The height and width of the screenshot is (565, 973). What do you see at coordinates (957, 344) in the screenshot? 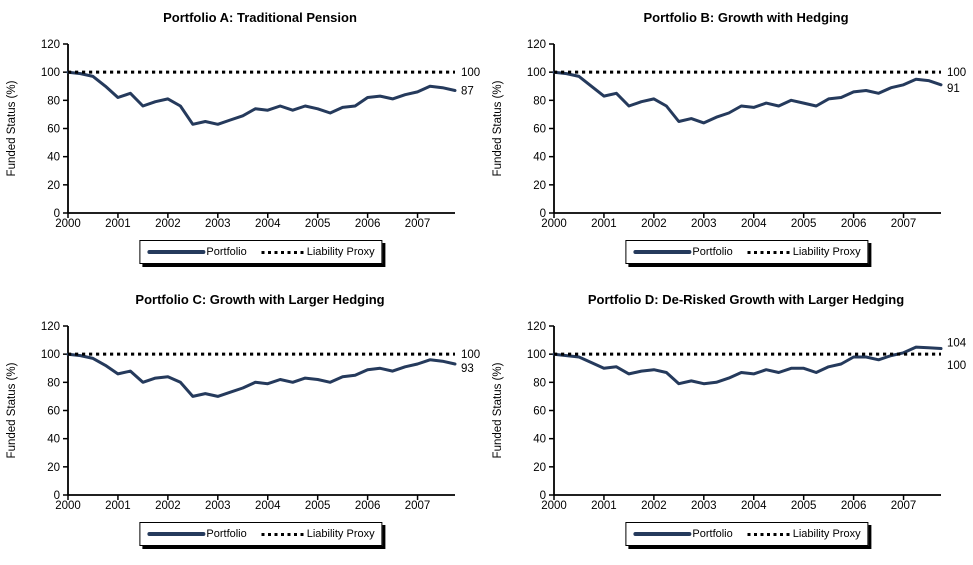
I see `series-end-label: 104` at bounding box center [957, 344].